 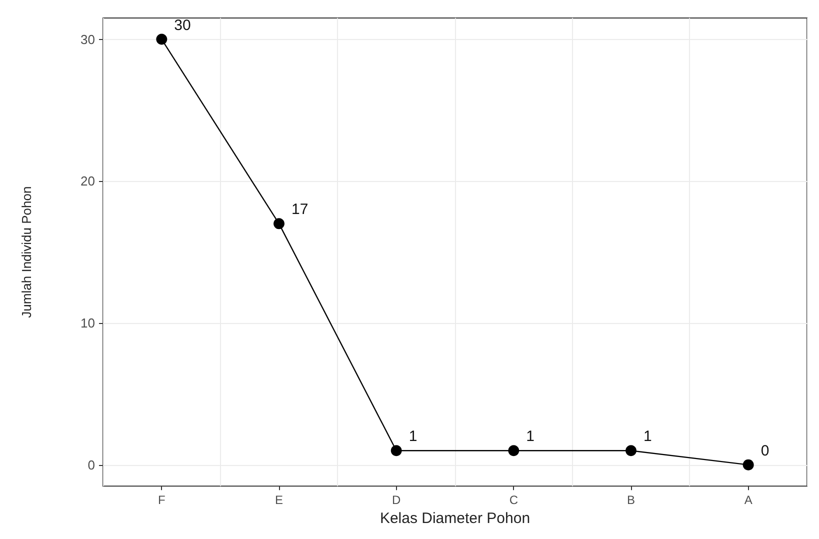 What do you see at coordinates (26, 252) in the screenshot?
I see `y-axis-title: Jumlah Individu Pohon` at bounding box center [26, 252].